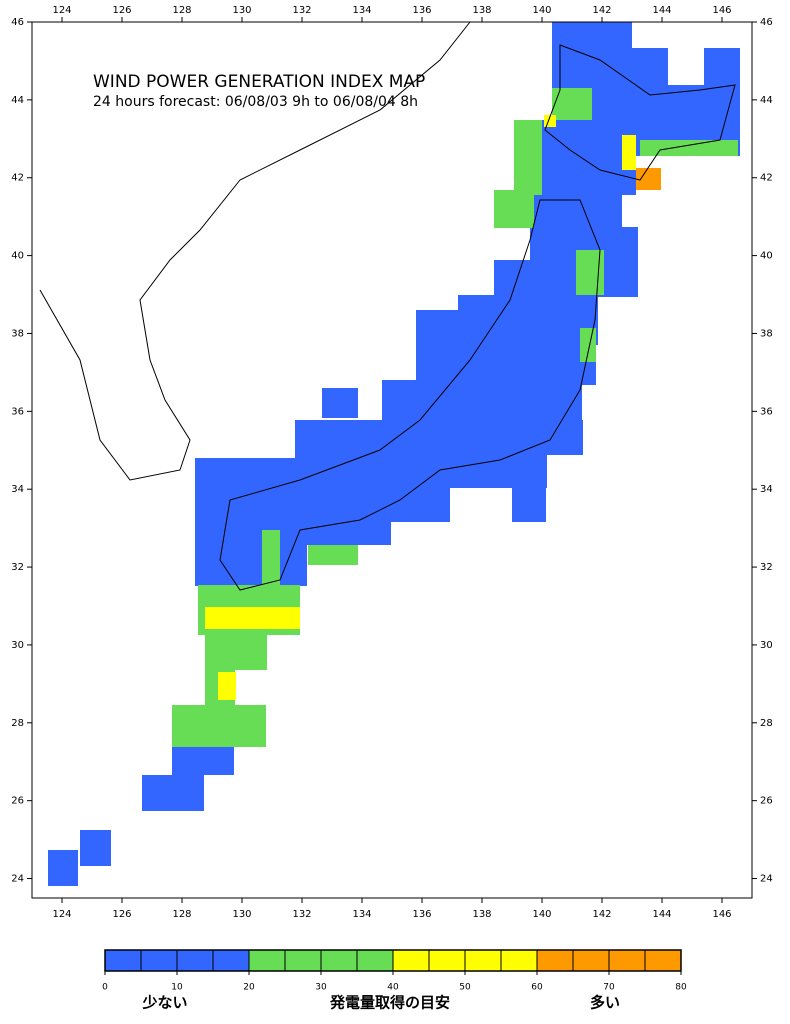 The image size is (790, 1024). Describe the element at coordinates (164, 1003) in the screenshot. I see `colorbar-low-label: 少ない` at that location.